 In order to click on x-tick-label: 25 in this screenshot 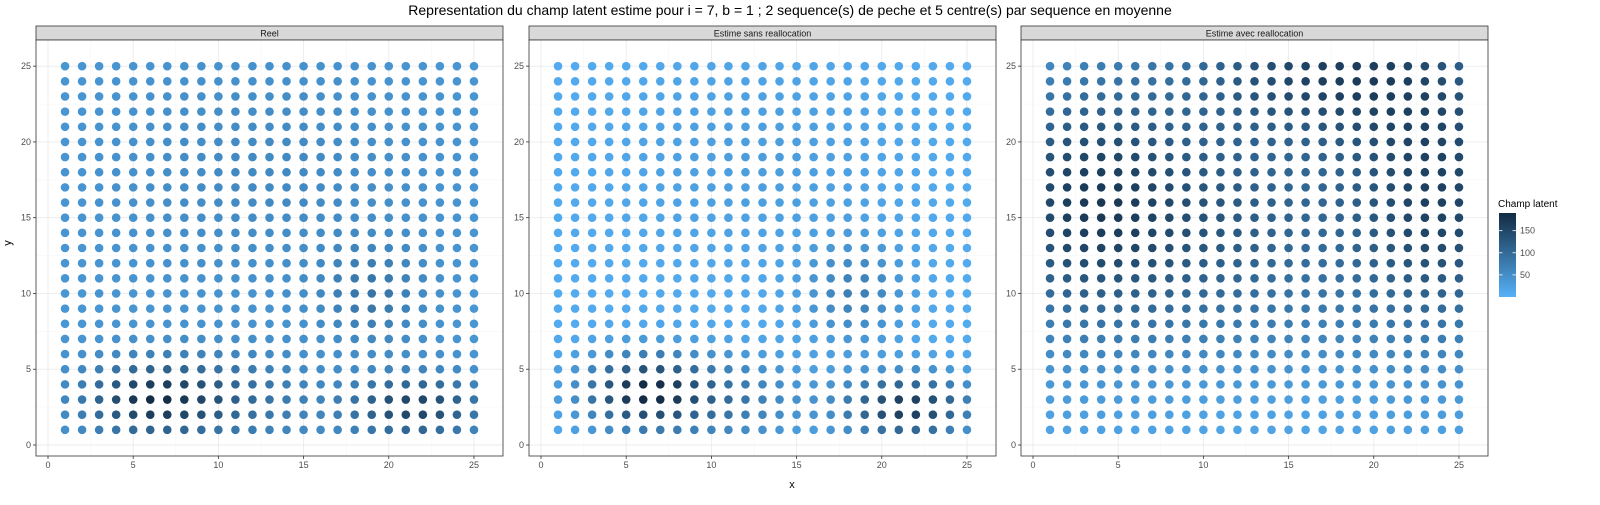, I will do `click(474, 465)`.